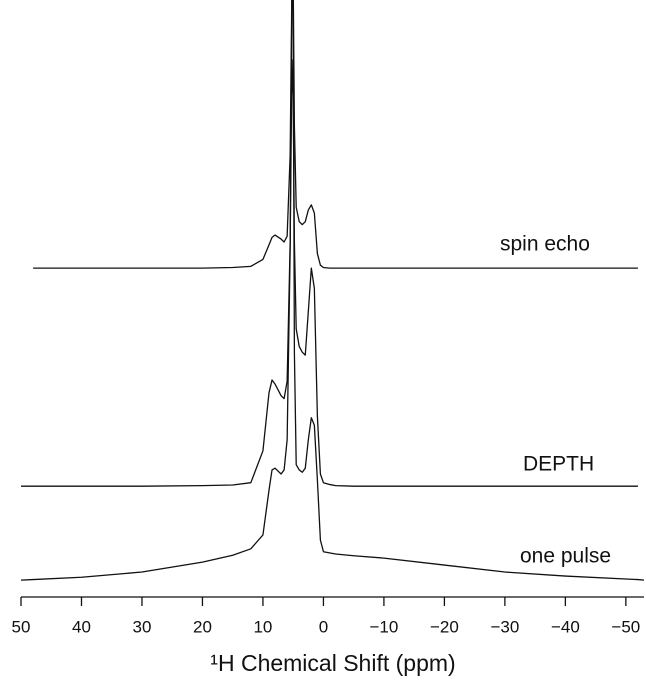 The width and height of the screenshot is (646, 686). I want to click on x-tick-label: −20, so click(444, 626).